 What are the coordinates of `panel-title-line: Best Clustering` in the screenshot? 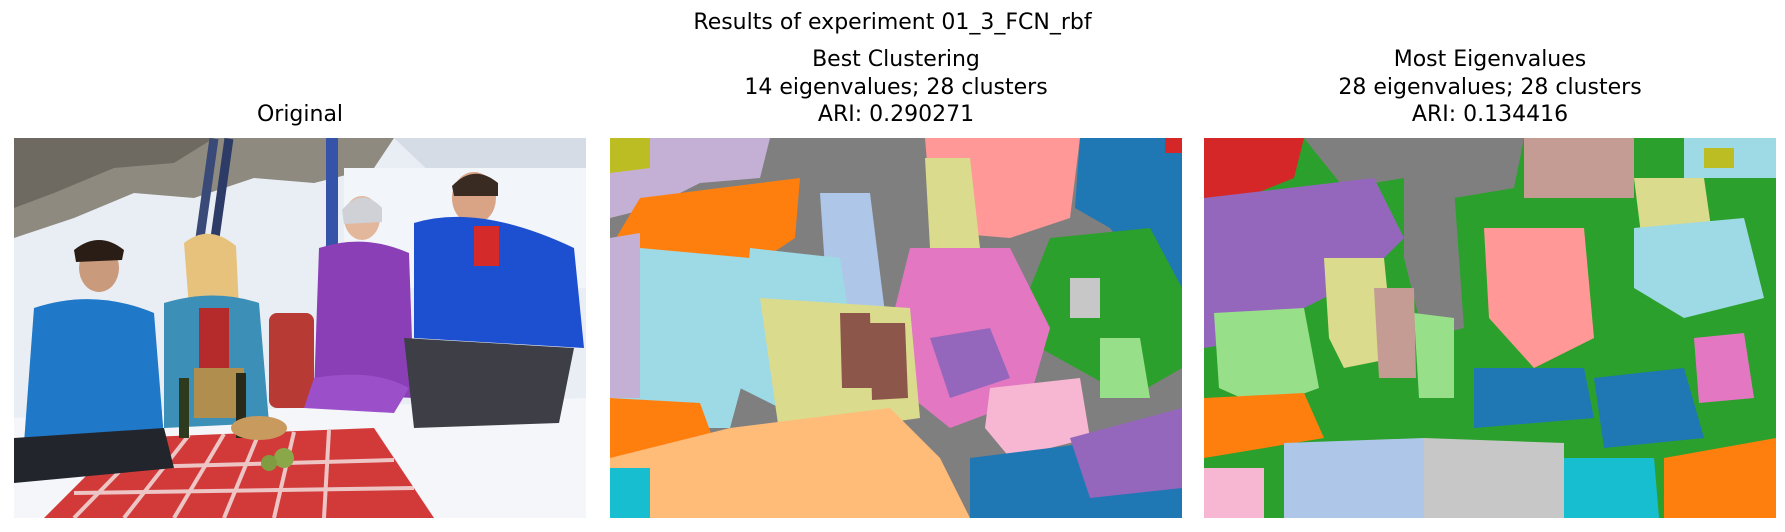 It's located at (896, 59).